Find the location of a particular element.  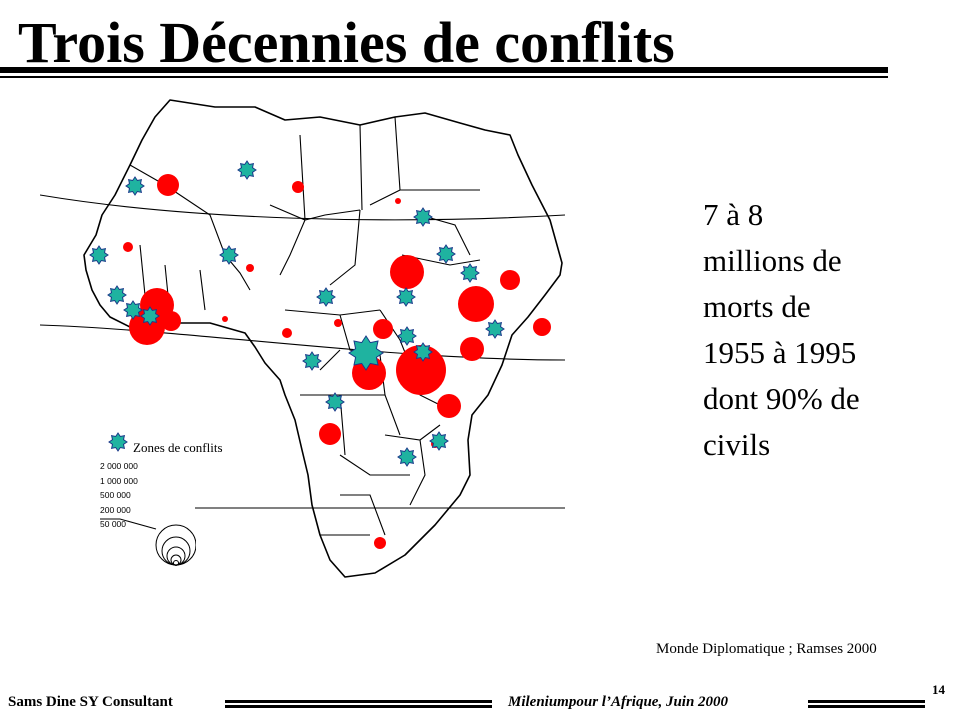

title-rule is located at coordinates (444, 70).